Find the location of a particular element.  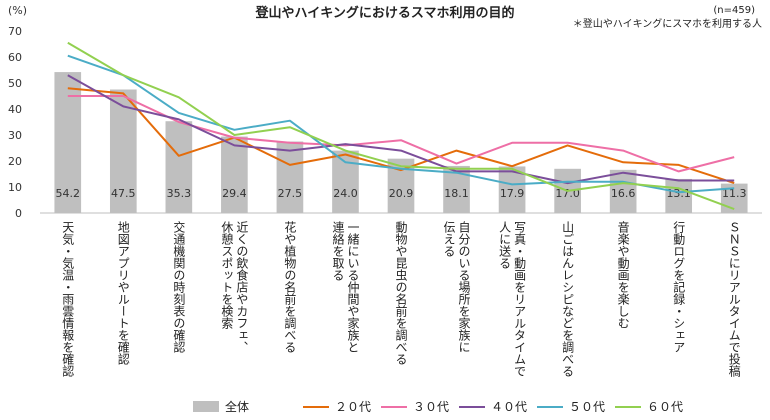

y-tick-label: 40 is located at coordinates (15, 109).